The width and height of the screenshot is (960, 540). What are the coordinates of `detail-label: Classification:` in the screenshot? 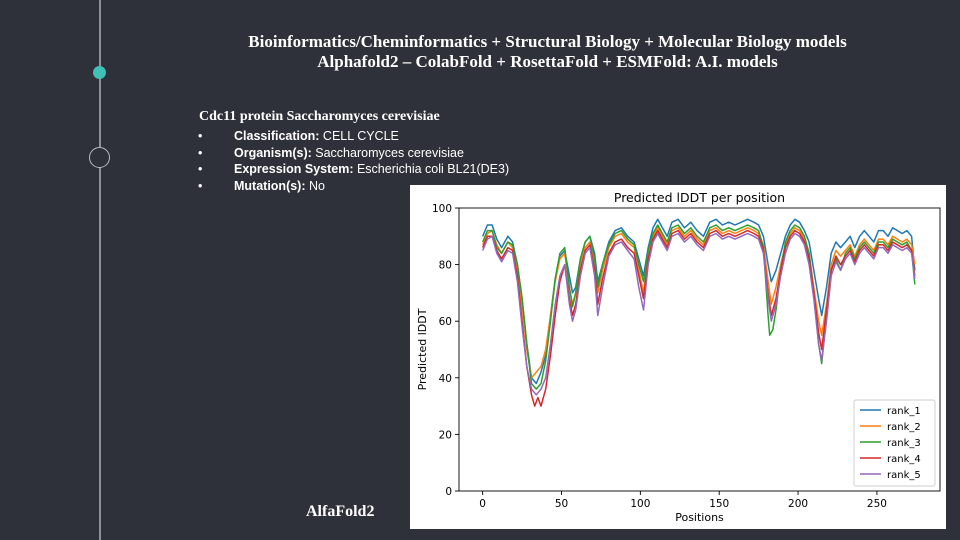 It's located at (277, 136).